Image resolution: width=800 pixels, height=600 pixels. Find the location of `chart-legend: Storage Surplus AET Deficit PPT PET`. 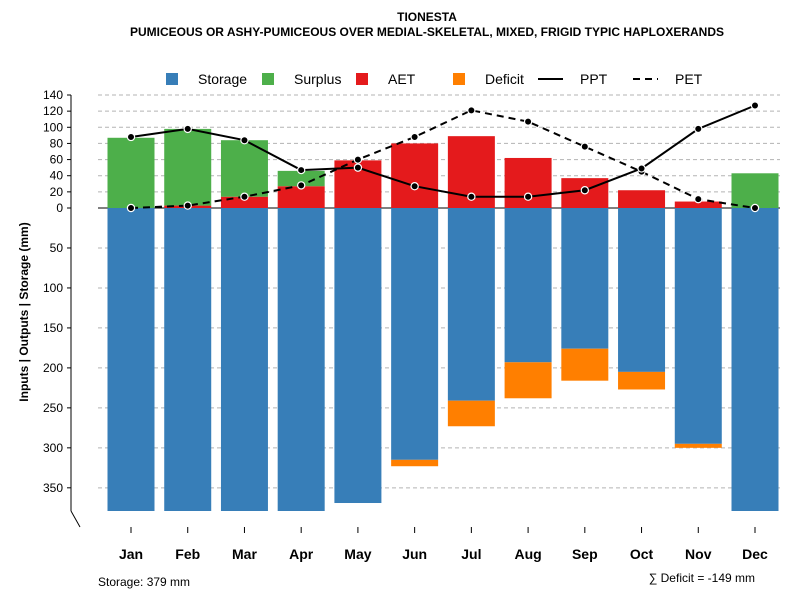

chart-legend: Storage Surplus AET Deficit PPT PET is located at coordinates (434, 79).